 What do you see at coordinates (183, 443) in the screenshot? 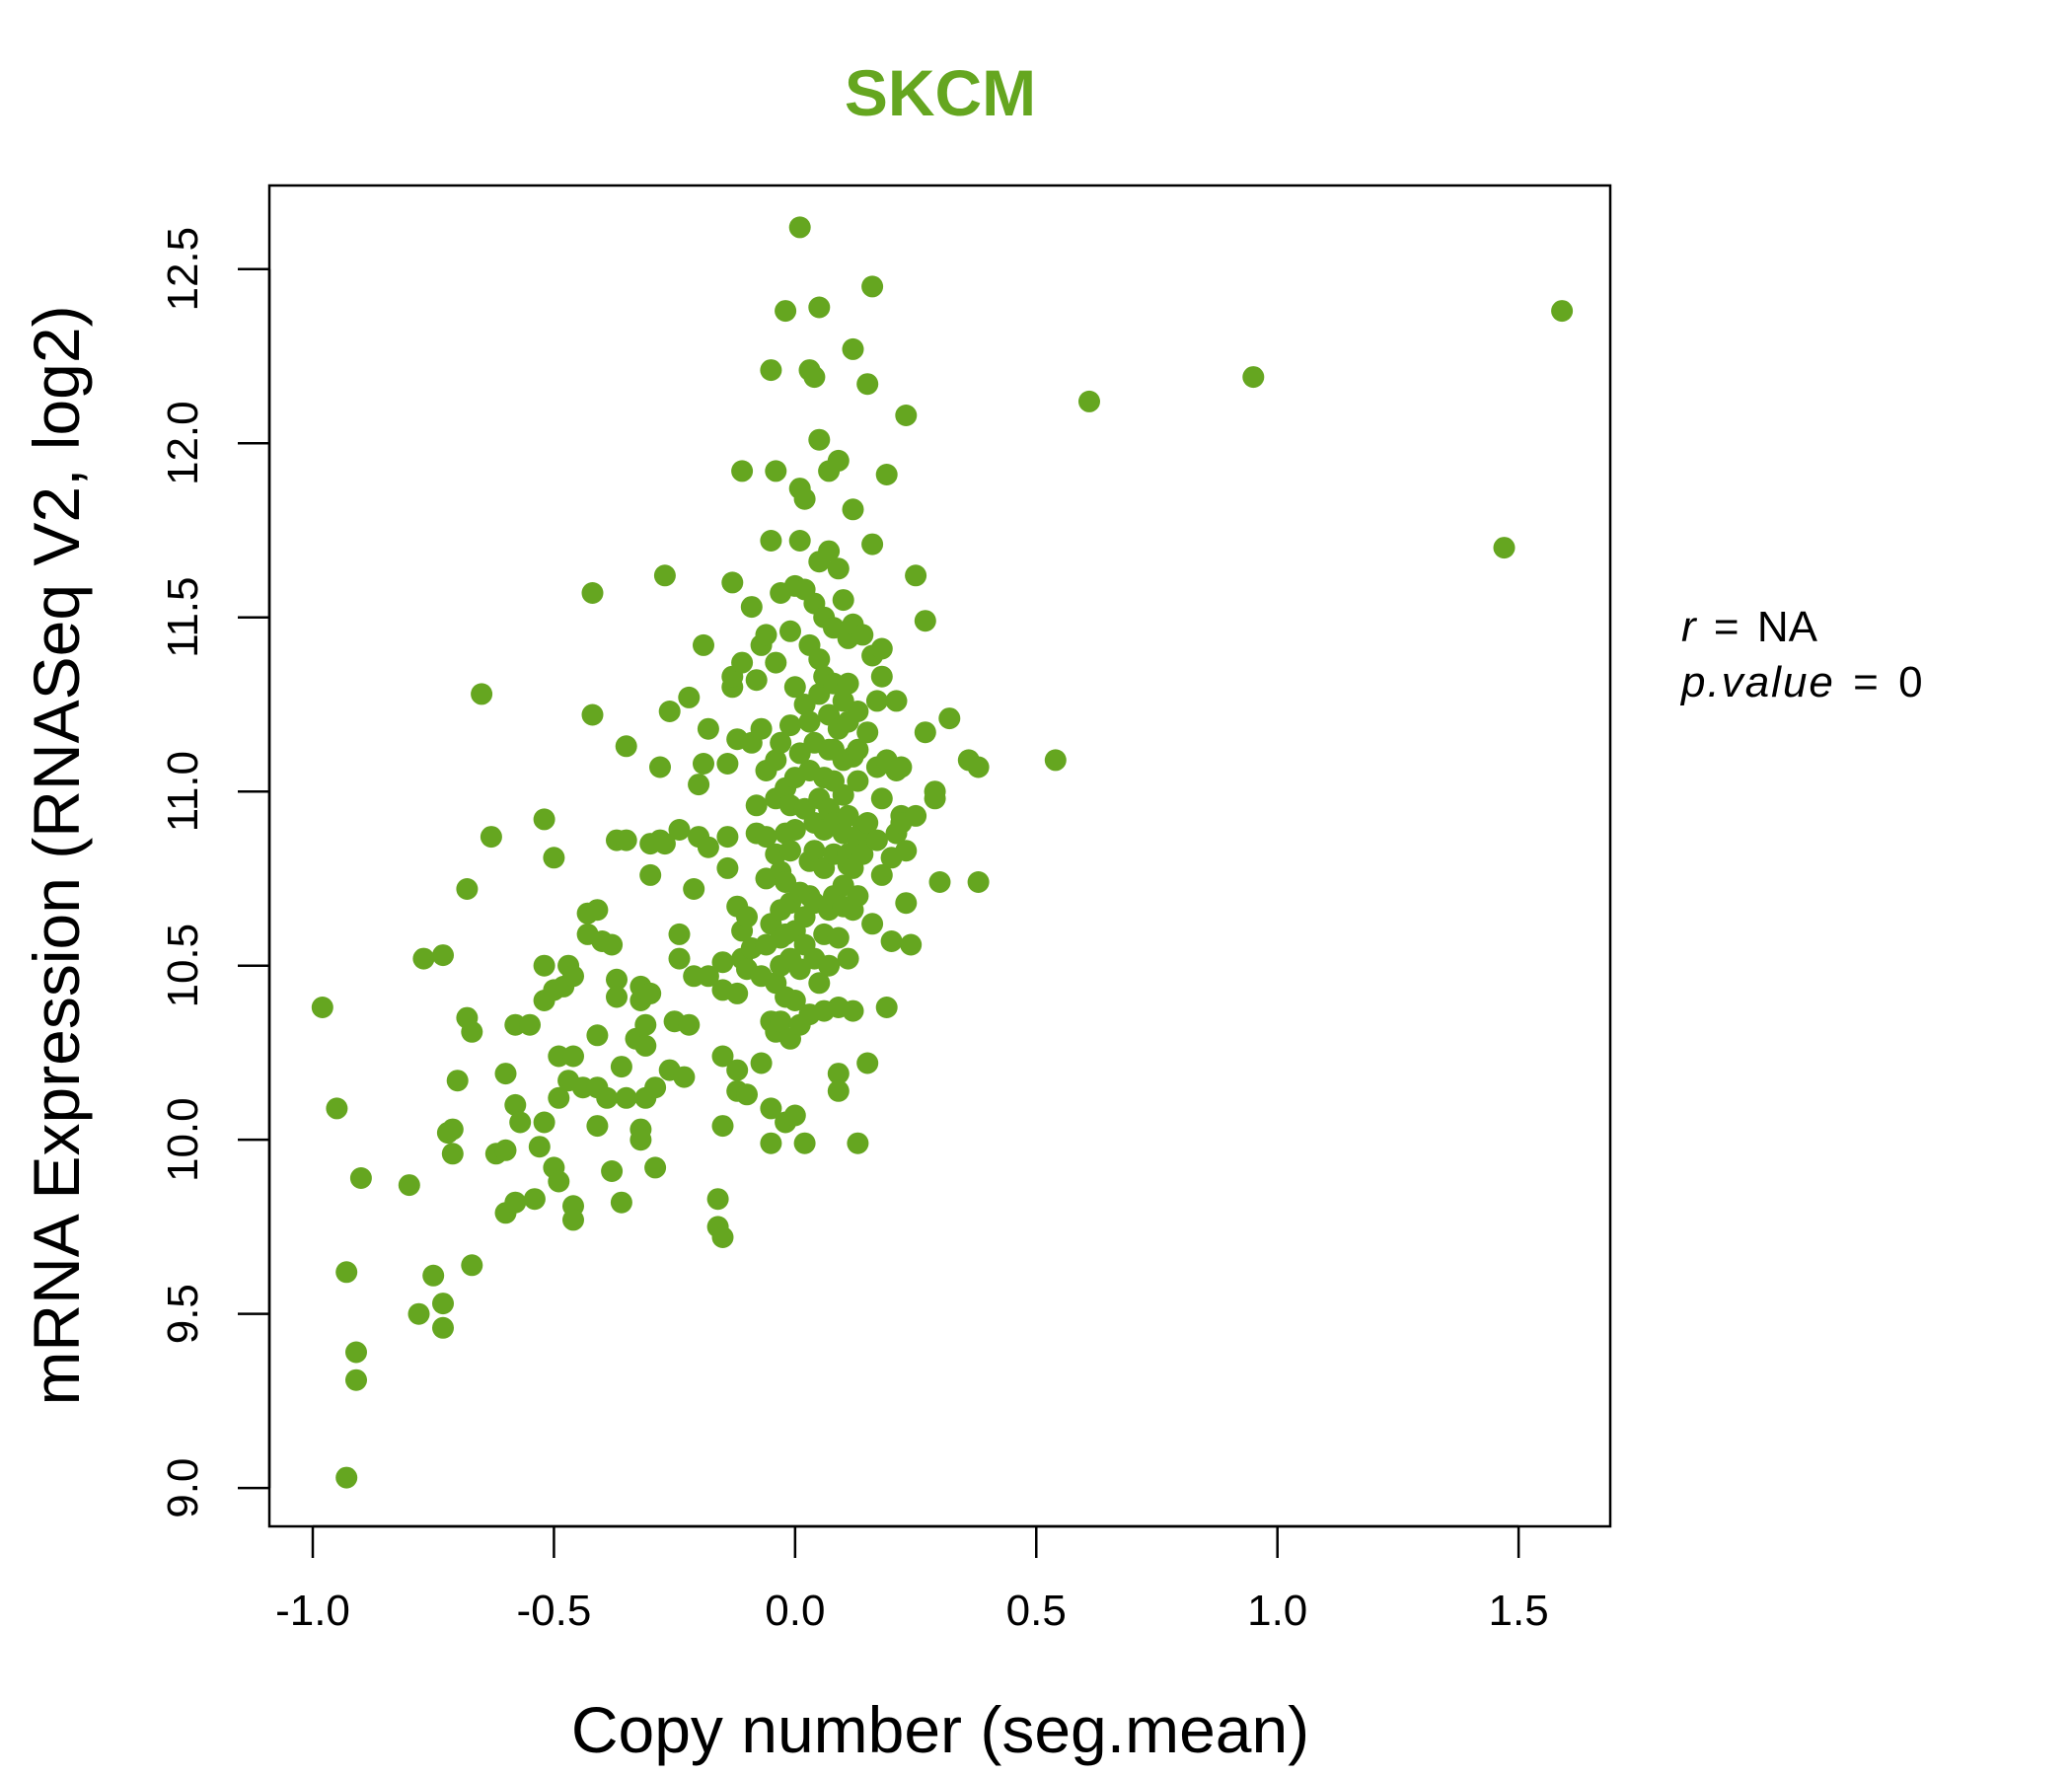
I see `y-tick-label: 12.0` at bounding box center [183, 443].